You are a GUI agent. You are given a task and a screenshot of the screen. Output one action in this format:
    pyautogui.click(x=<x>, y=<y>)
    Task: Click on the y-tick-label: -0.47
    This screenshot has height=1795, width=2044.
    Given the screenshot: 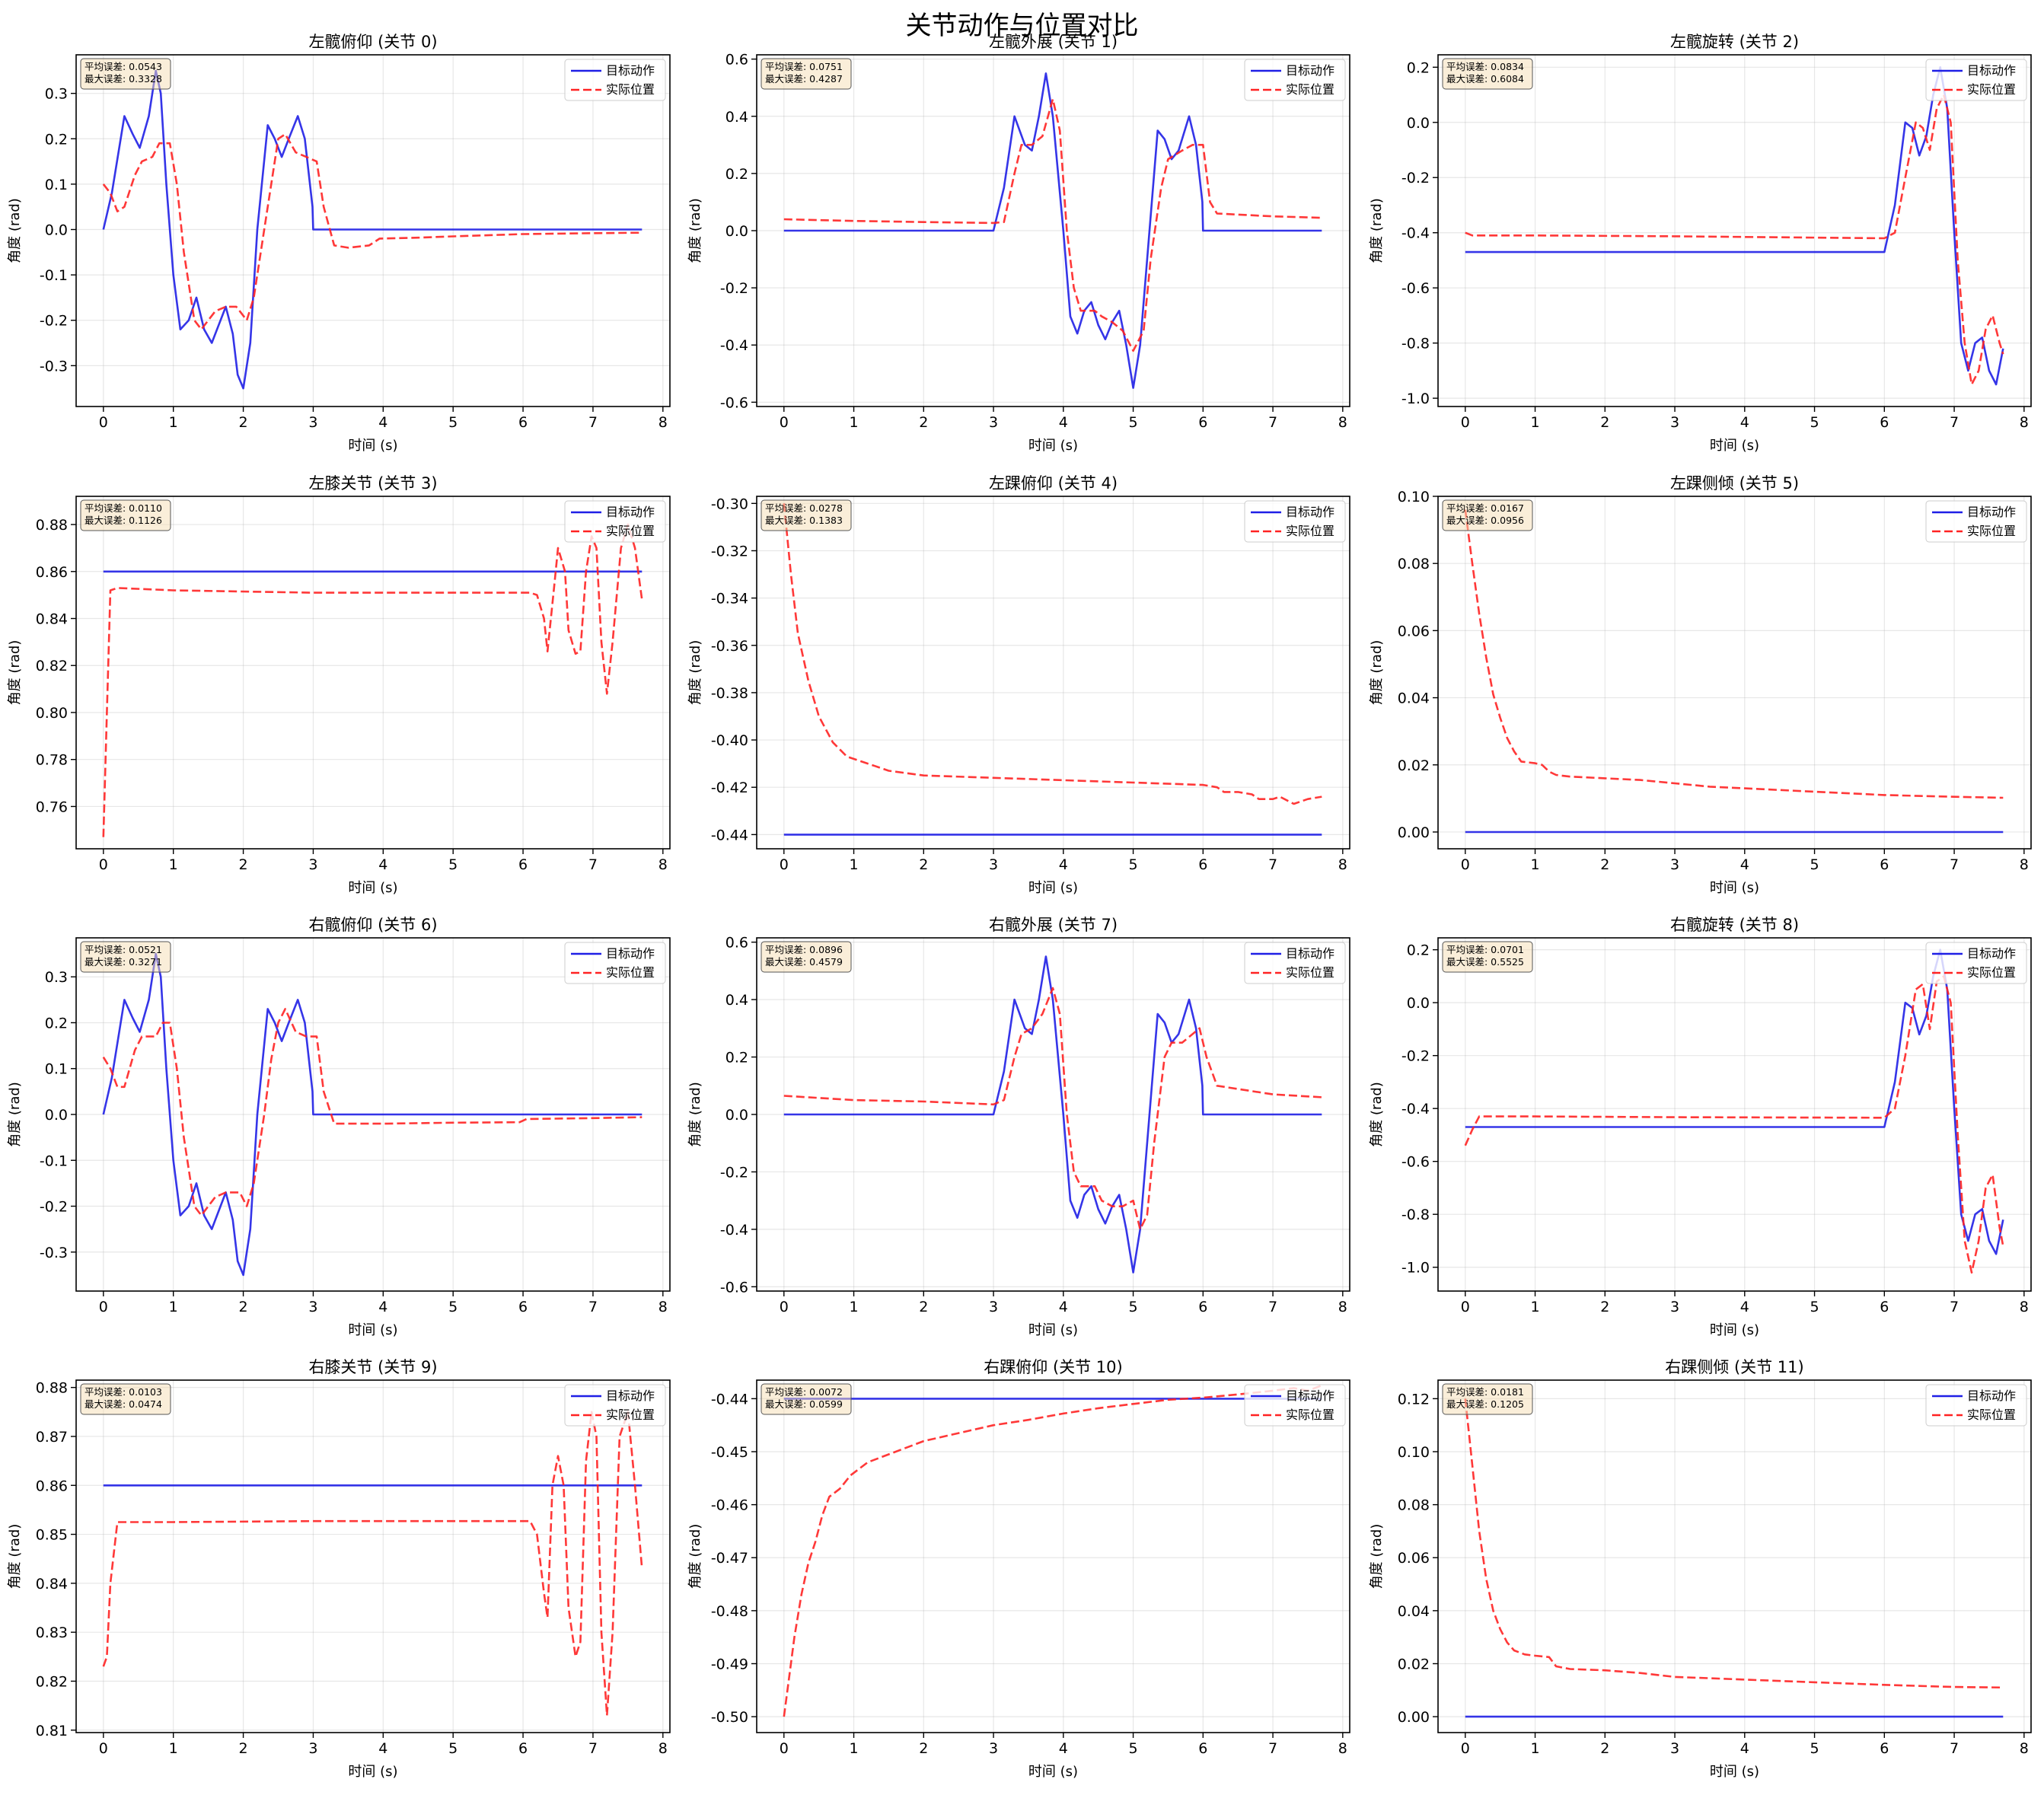 What is the action you would take?
    pyautogui.click(x=729, y=1559)
    